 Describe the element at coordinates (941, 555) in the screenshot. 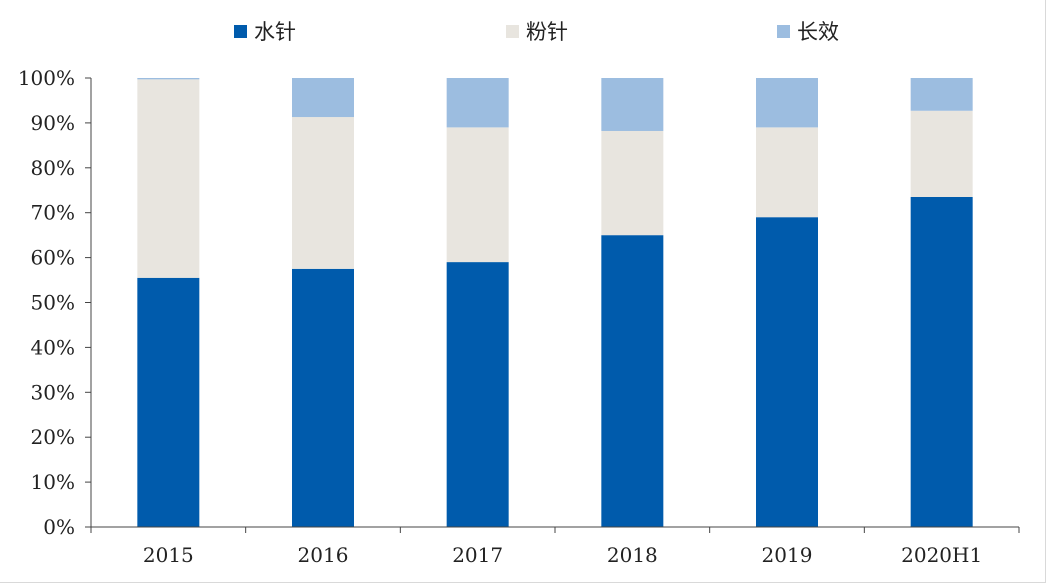

I see `x-tick-label: 2020H1` at that location.